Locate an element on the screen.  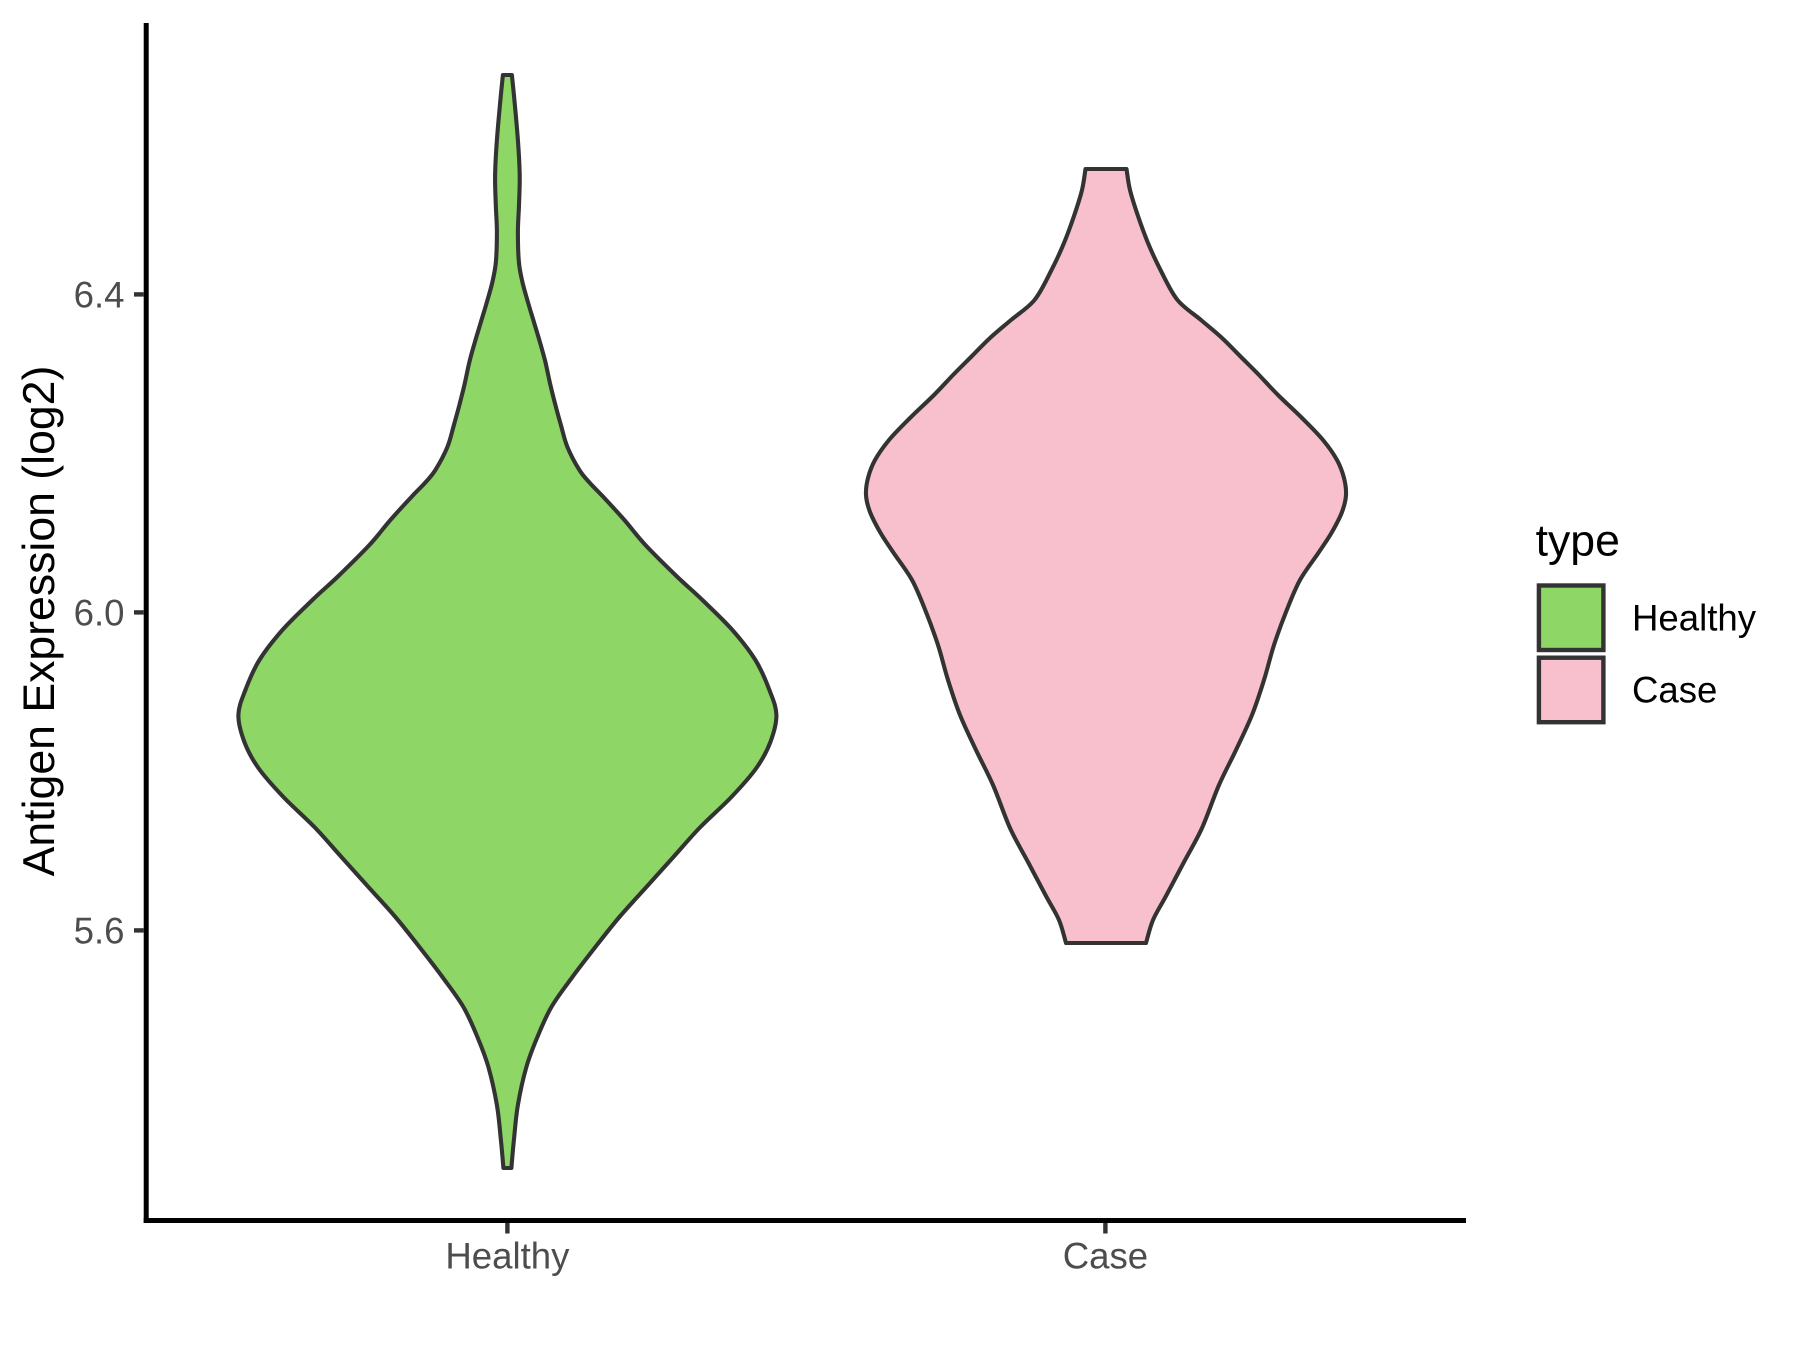
svg-text: Antigen Expression (log2) is located at coordinates (39, 621).